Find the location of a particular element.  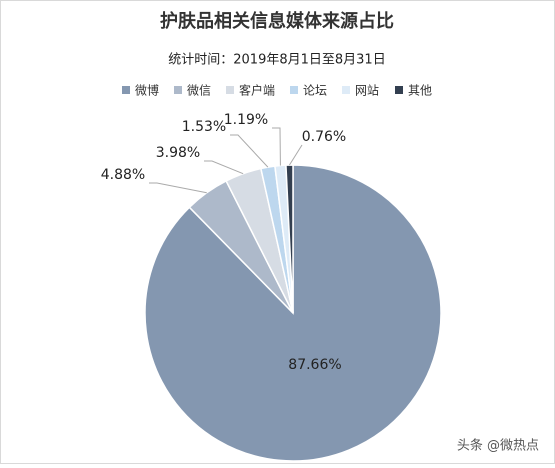

legend-label: 客户端 is located at coordinates (257, 90).